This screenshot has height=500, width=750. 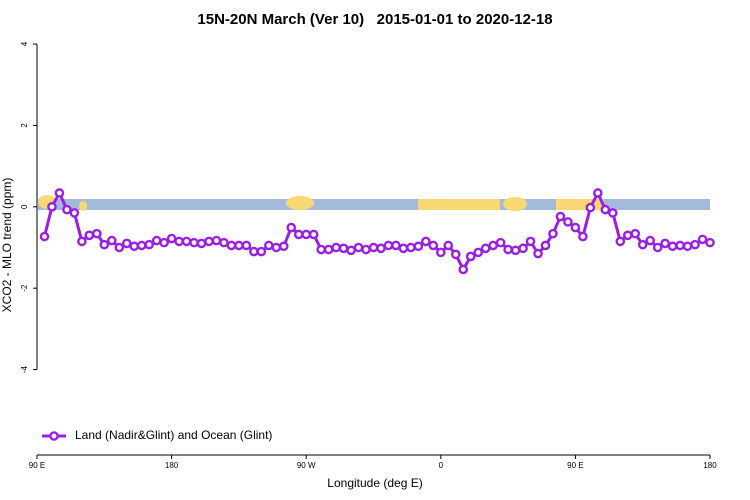 I want to click on y-tick-label: -2, so click(x=24, y=288).